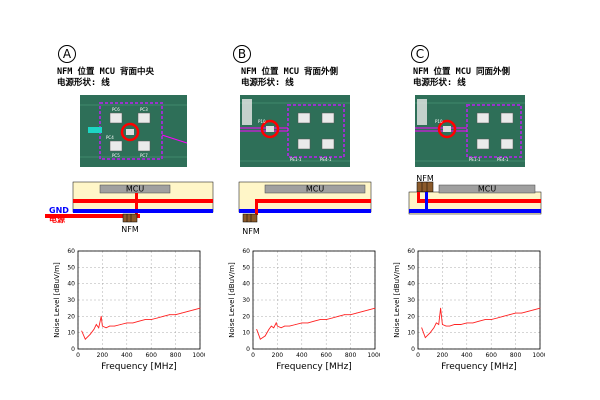 Image resolution: width=600 pixels, height=400 pixels. I want to click on cross-section-diagram: NFM MCU, so click(475, 194).